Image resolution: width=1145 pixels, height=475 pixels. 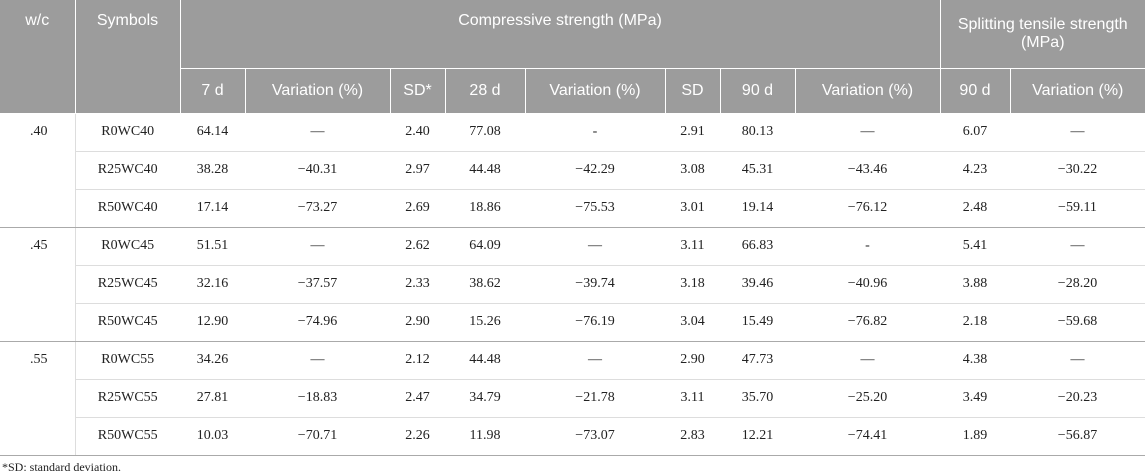 What do you see at coordinates (867, 170) in the screenshot?
I see `cell: −43.46` at bounding box center [867, 170].